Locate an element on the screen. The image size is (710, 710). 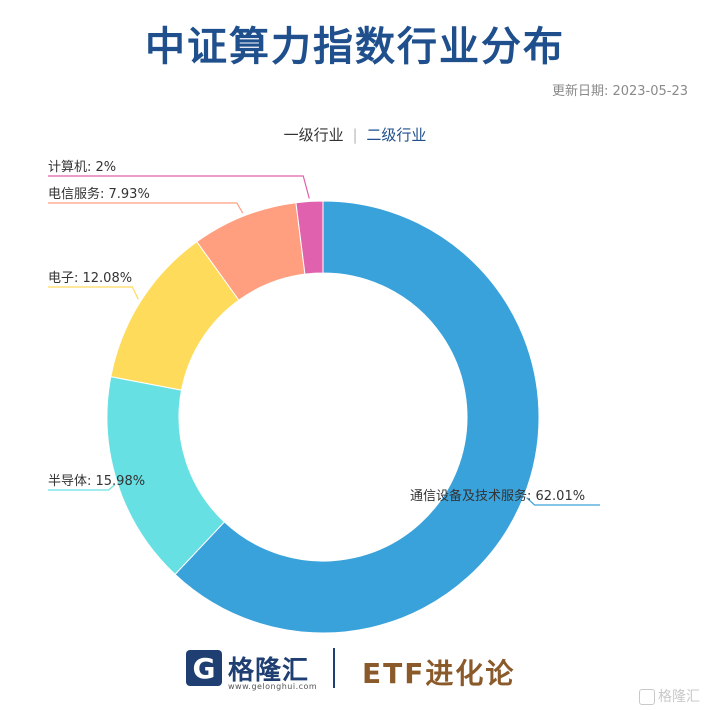
watermark-icon is located at coordinates (647, 697).